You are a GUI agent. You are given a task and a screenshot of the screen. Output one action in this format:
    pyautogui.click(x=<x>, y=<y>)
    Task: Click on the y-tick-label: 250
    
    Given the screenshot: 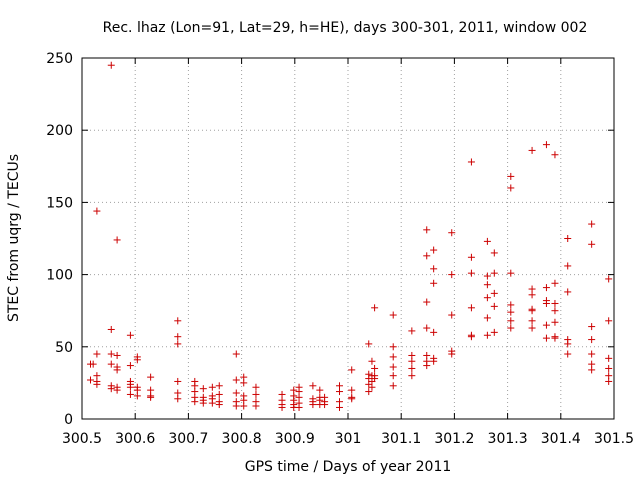 What is the action you would take?
    pyautogui.click(x=59, y=59)
    